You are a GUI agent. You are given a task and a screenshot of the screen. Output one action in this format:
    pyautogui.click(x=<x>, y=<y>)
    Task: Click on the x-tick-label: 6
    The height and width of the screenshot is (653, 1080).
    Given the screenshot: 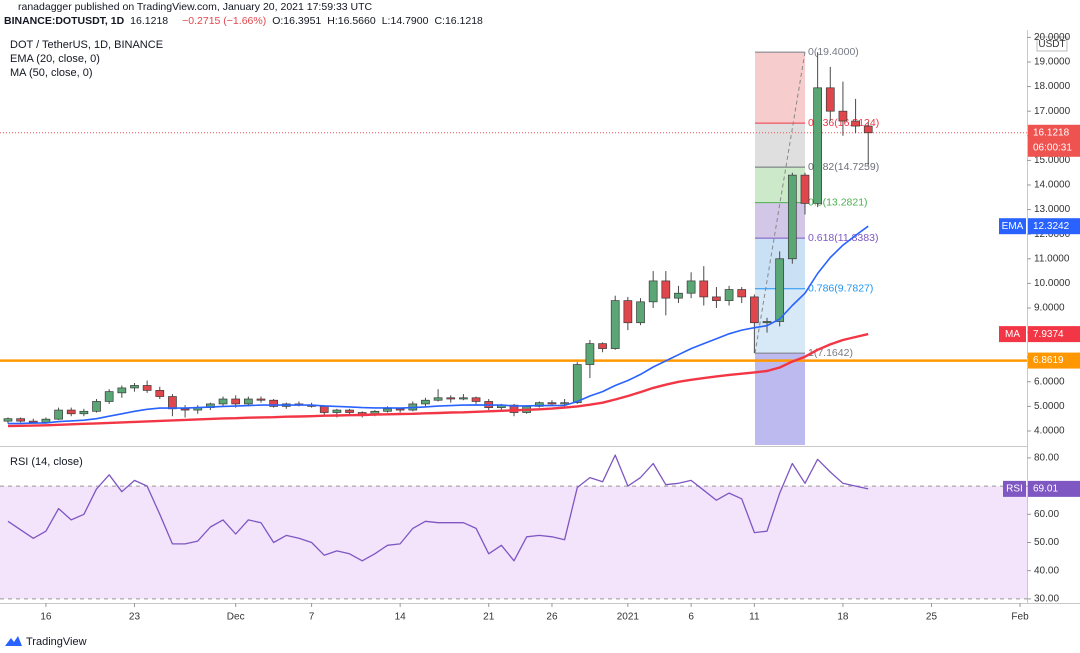 What is the action you would take?
    pyautogui.click(x=691, y=617)
    